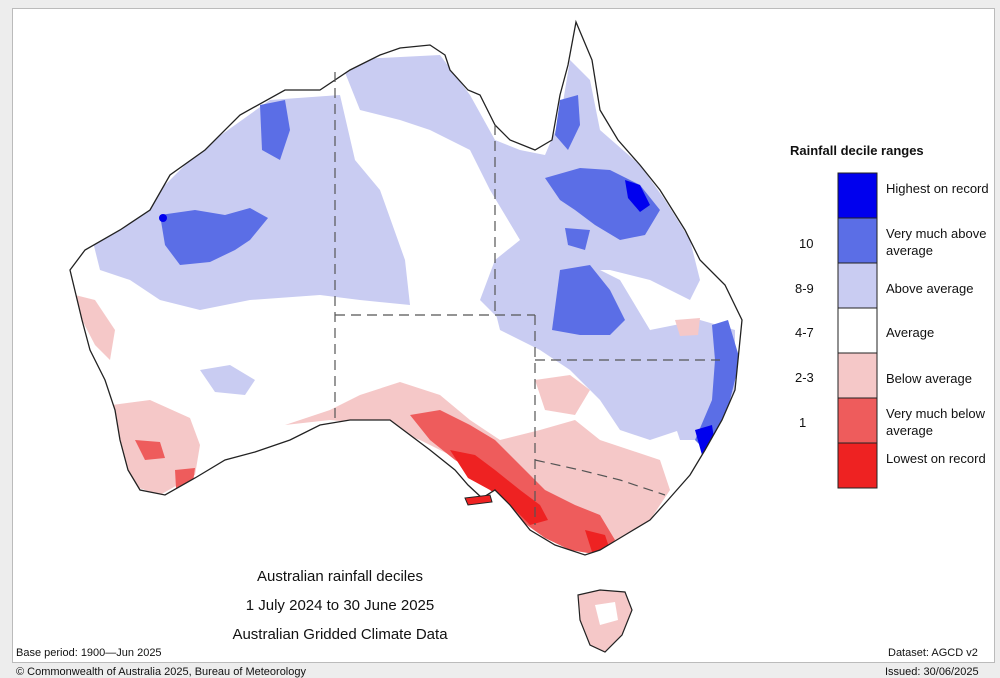  Describe the element at coordinates (95, 327) in the screenshot. I see `region-below-average-wa-coast` at that location.